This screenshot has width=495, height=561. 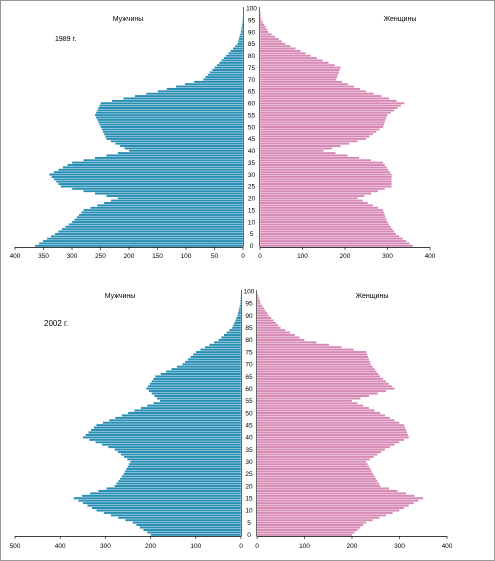 I want to click on age-tick-label: 90, so click(x=252, y=32).